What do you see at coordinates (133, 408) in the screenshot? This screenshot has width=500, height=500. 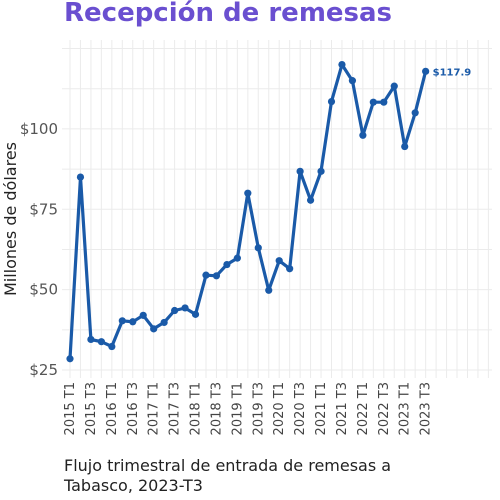 I see `x-tick-label: 2016 T3` at bounding box center [133, 408].